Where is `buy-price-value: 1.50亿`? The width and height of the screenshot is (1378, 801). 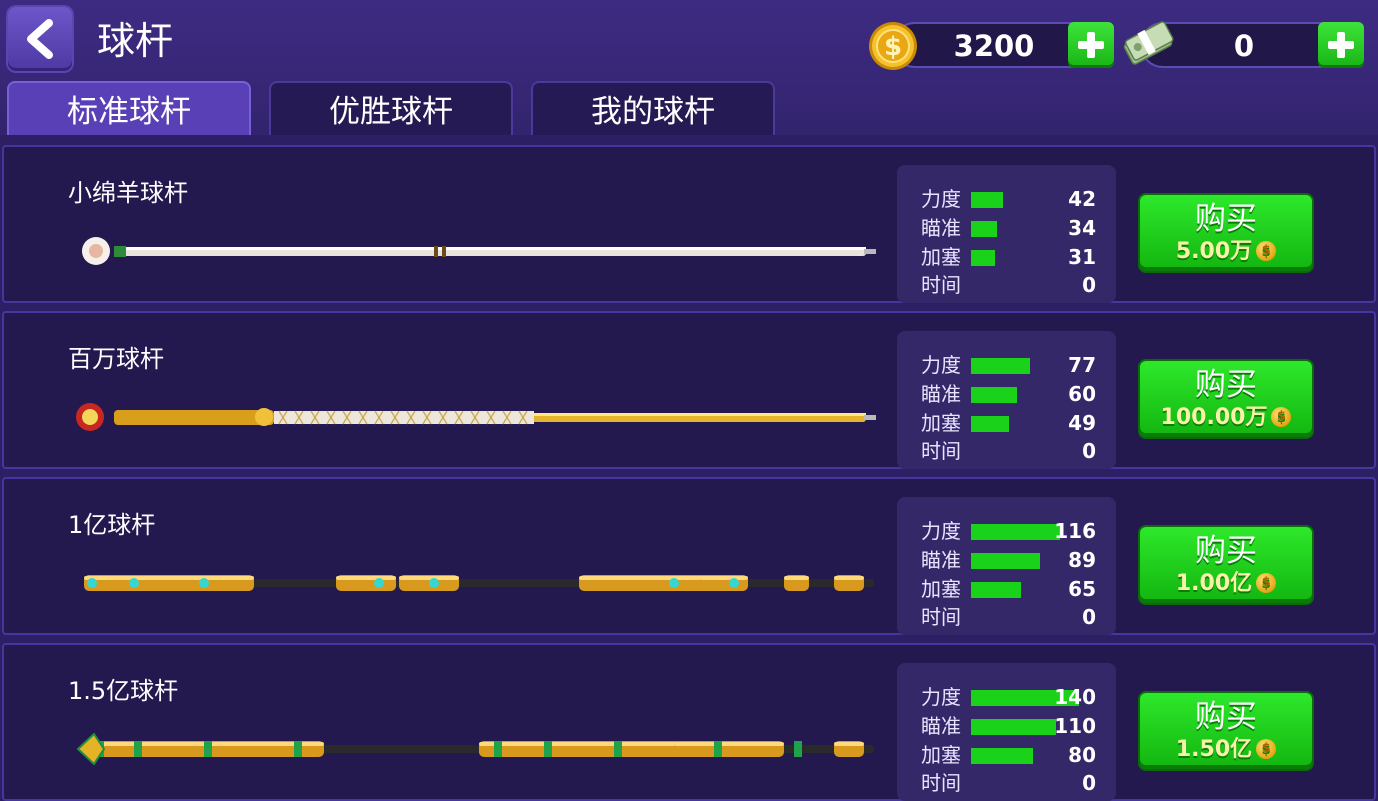 buy-price-value: 1.50亿 is located at coordinates (1214, 749).